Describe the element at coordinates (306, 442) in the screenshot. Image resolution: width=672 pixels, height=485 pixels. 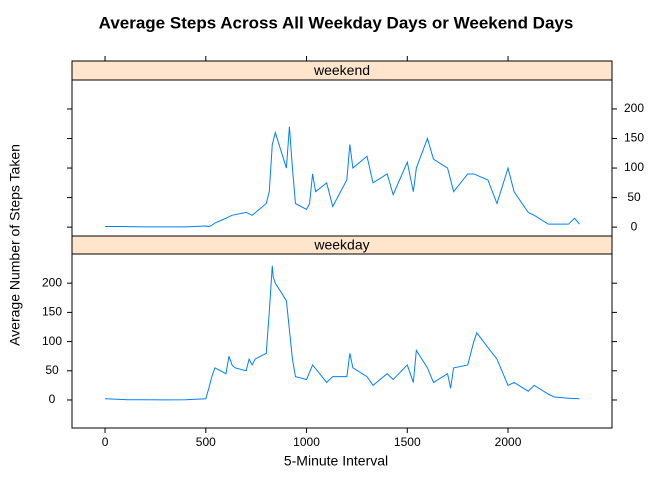
I see `x-tick-label: 1000` at that location.